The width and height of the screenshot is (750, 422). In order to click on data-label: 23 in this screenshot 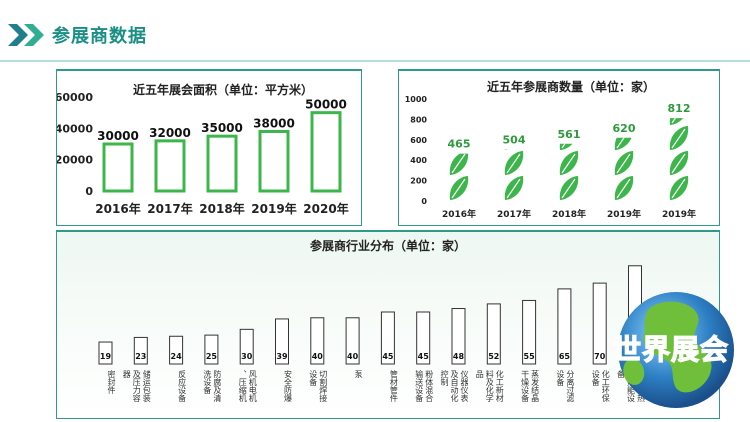, I will do `click(140, 356)`.